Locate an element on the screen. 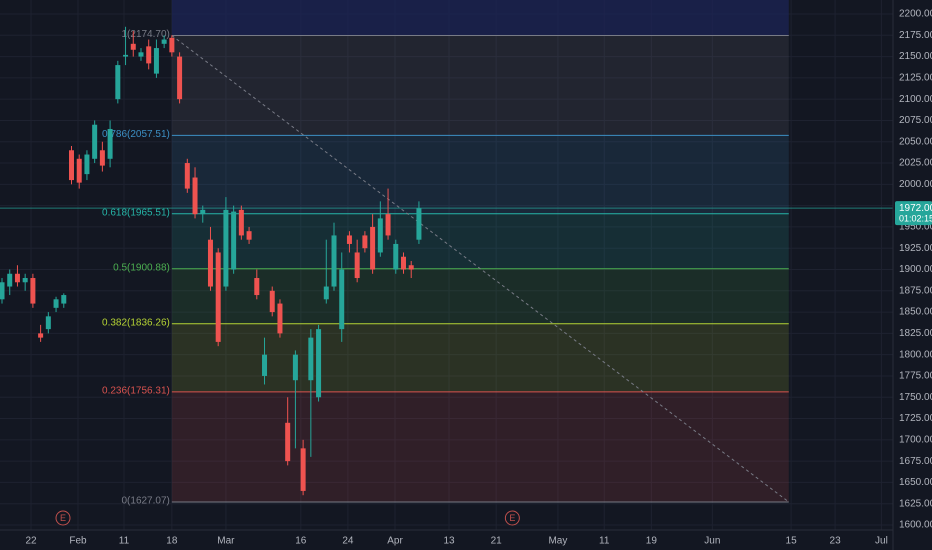 The height and width of the screenshot is (550, 932). x-tick-label: Apr is located at coordinates (395, 541).